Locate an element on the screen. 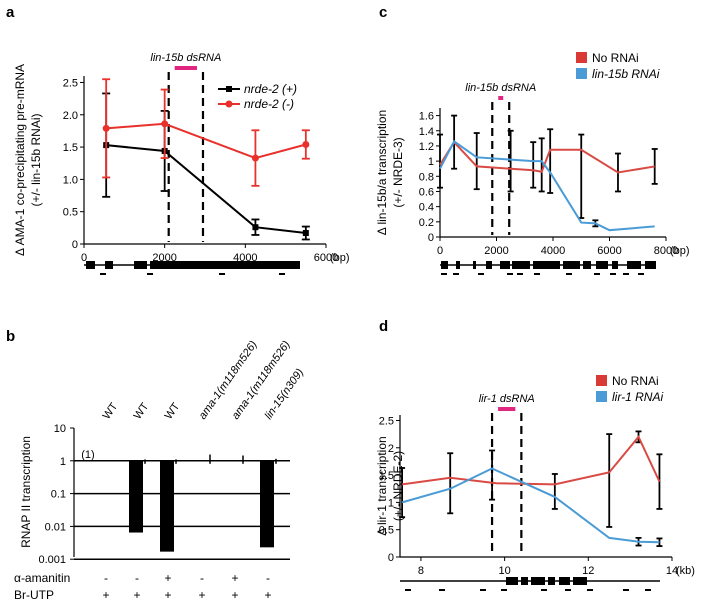  legend-label: lin-15b RNAi is located at coordinates (626, 74).